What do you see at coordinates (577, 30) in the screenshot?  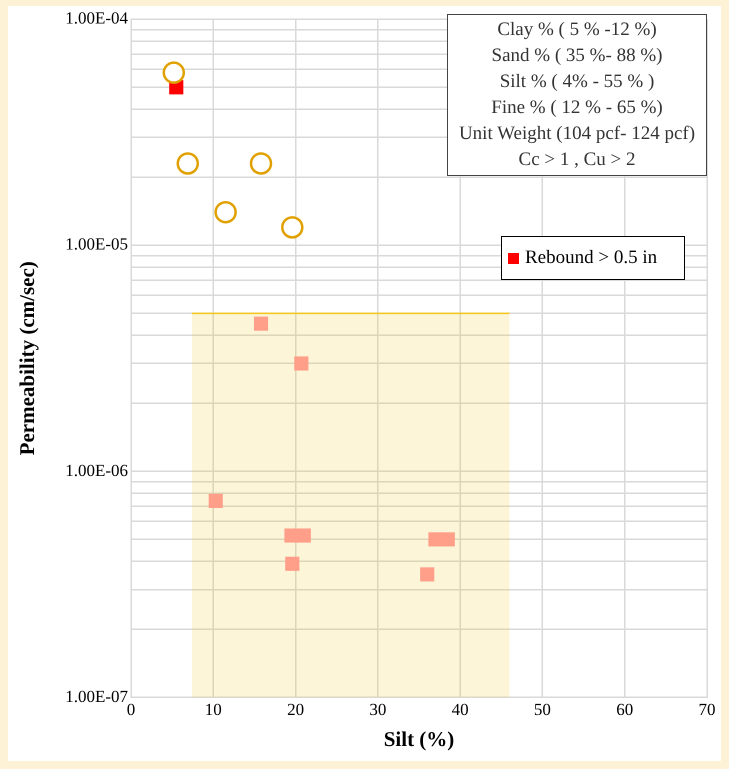 I see `annotation: Clay % ( 5 % -12 %)` at bounding box center [577, 30].